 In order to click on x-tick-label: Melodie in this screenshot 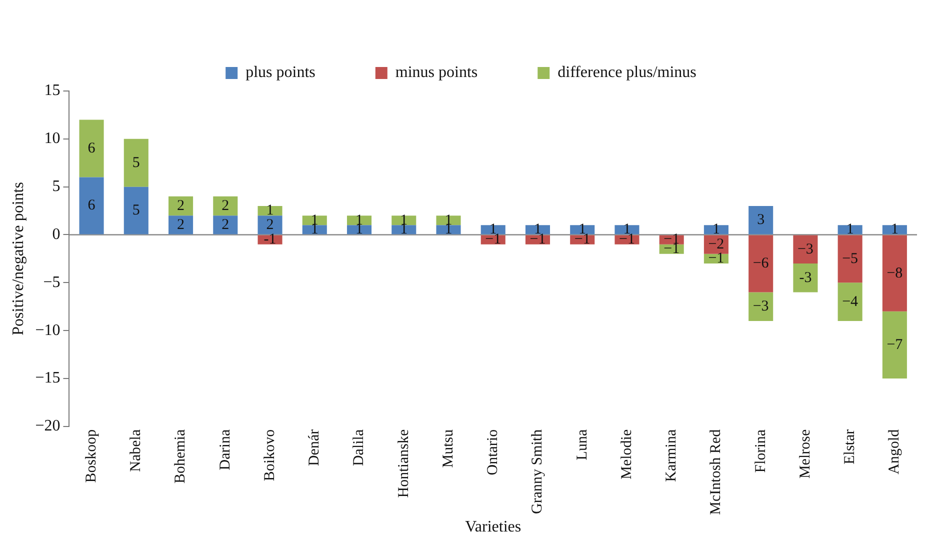, I will do `click(626, 454)`.